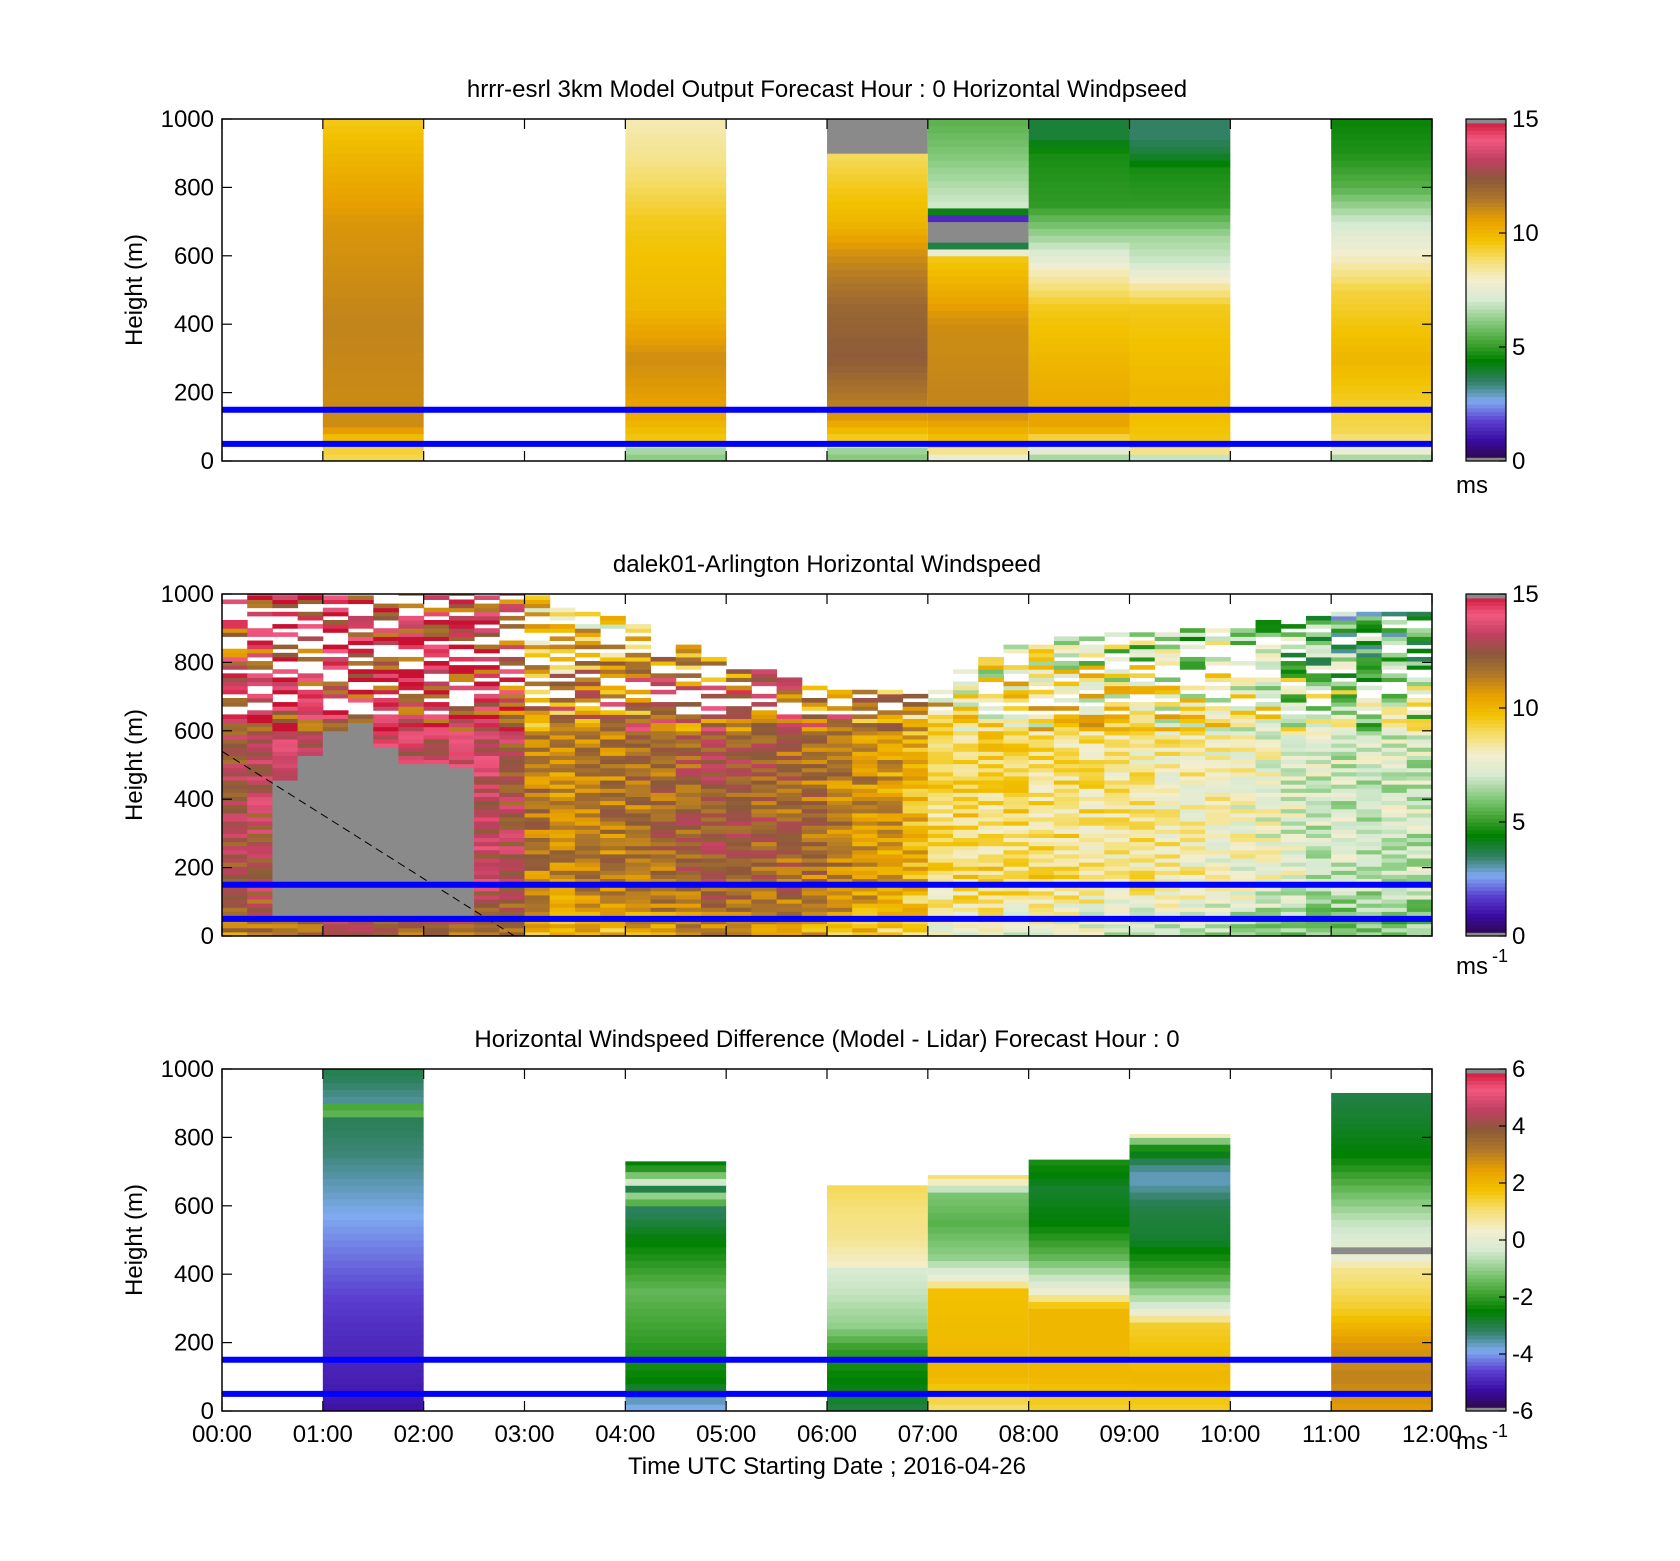  What do you see at coordinates (1518, 822) in the screenshot?
I see `colorbar-tick-label: 5` at bounding box center [1518, 822].